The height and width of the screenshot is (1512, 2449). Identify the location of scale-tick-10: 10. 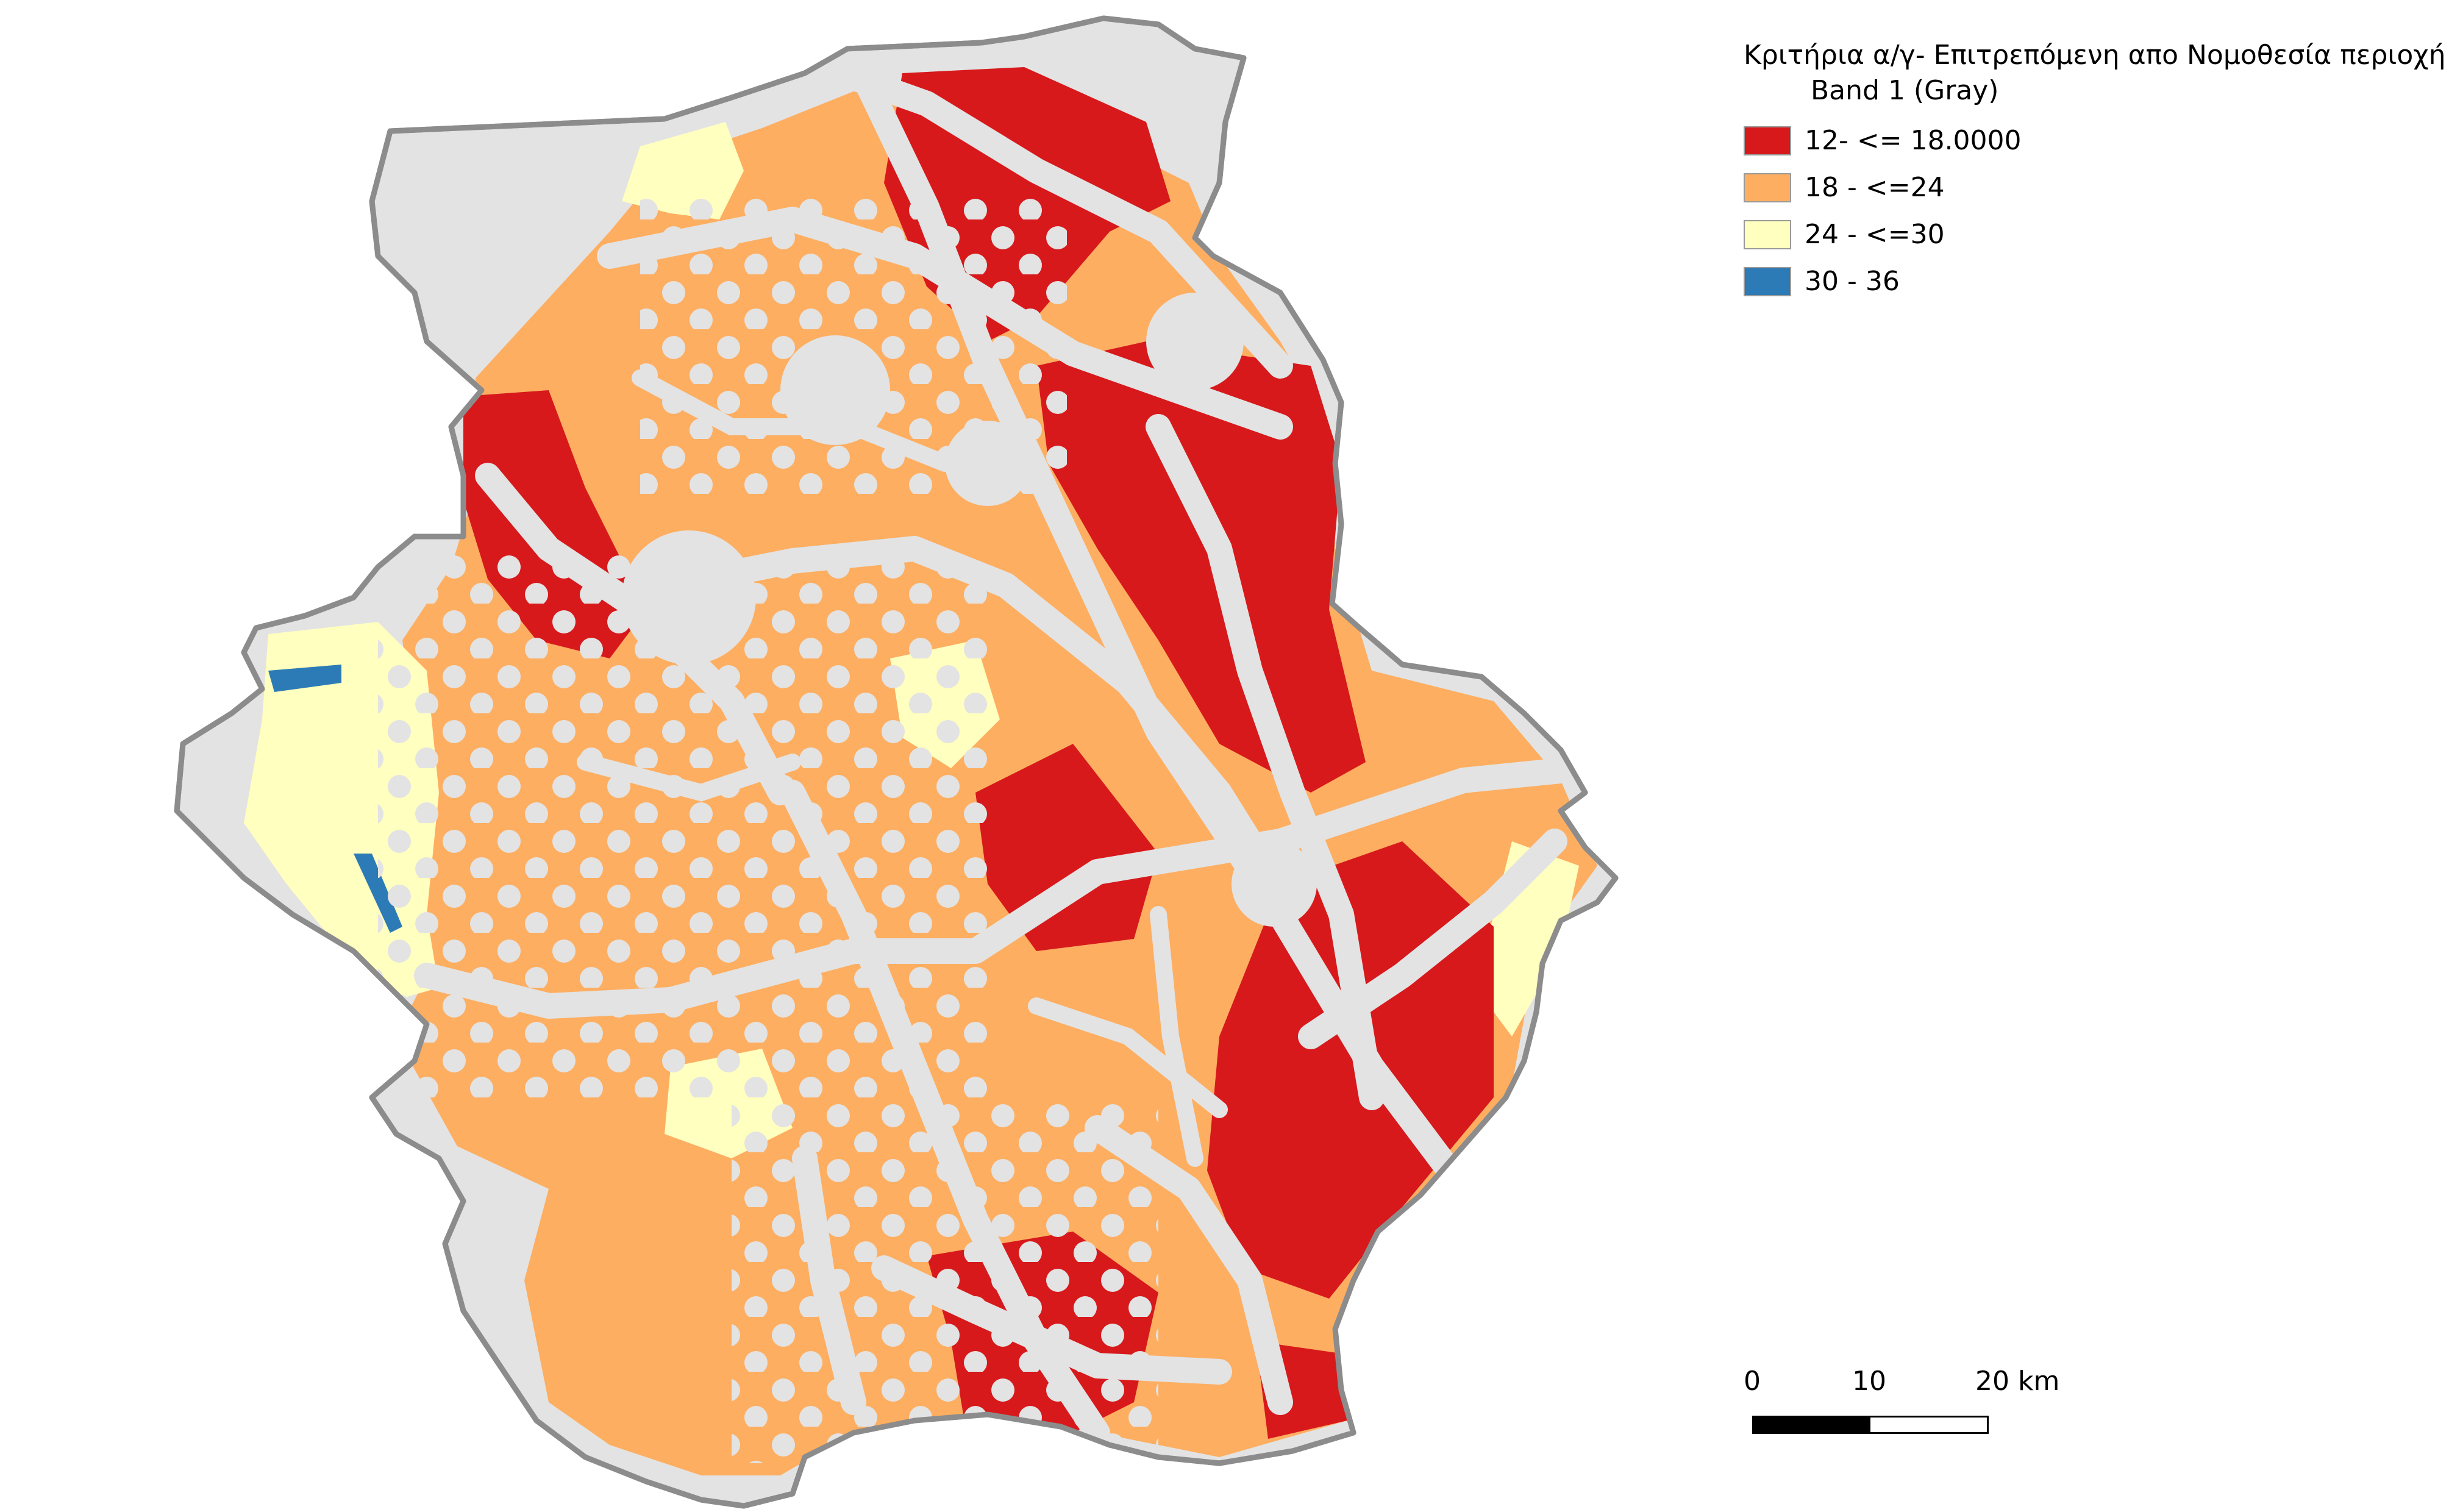
(1869, 1381).